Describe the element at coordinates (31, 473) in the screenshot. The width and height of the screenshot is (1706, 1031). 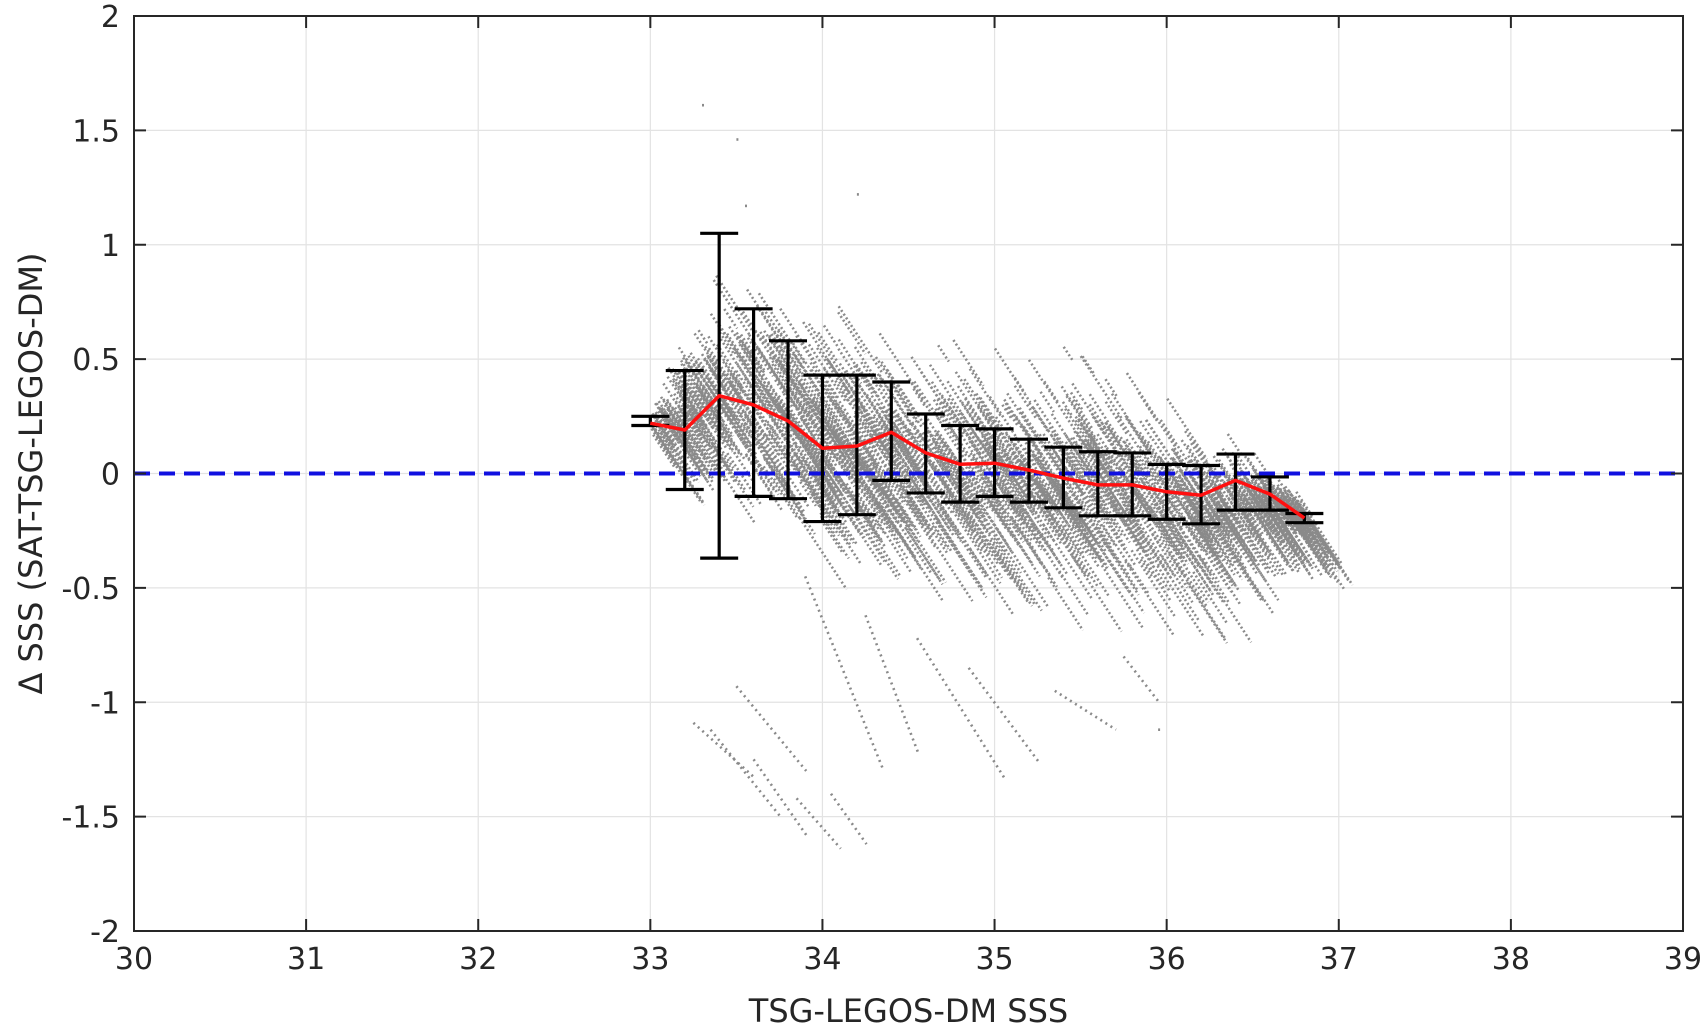
I see `y-axis-title: Δ SSS (SAT-TSG-LEGOS-DM)` at that location.